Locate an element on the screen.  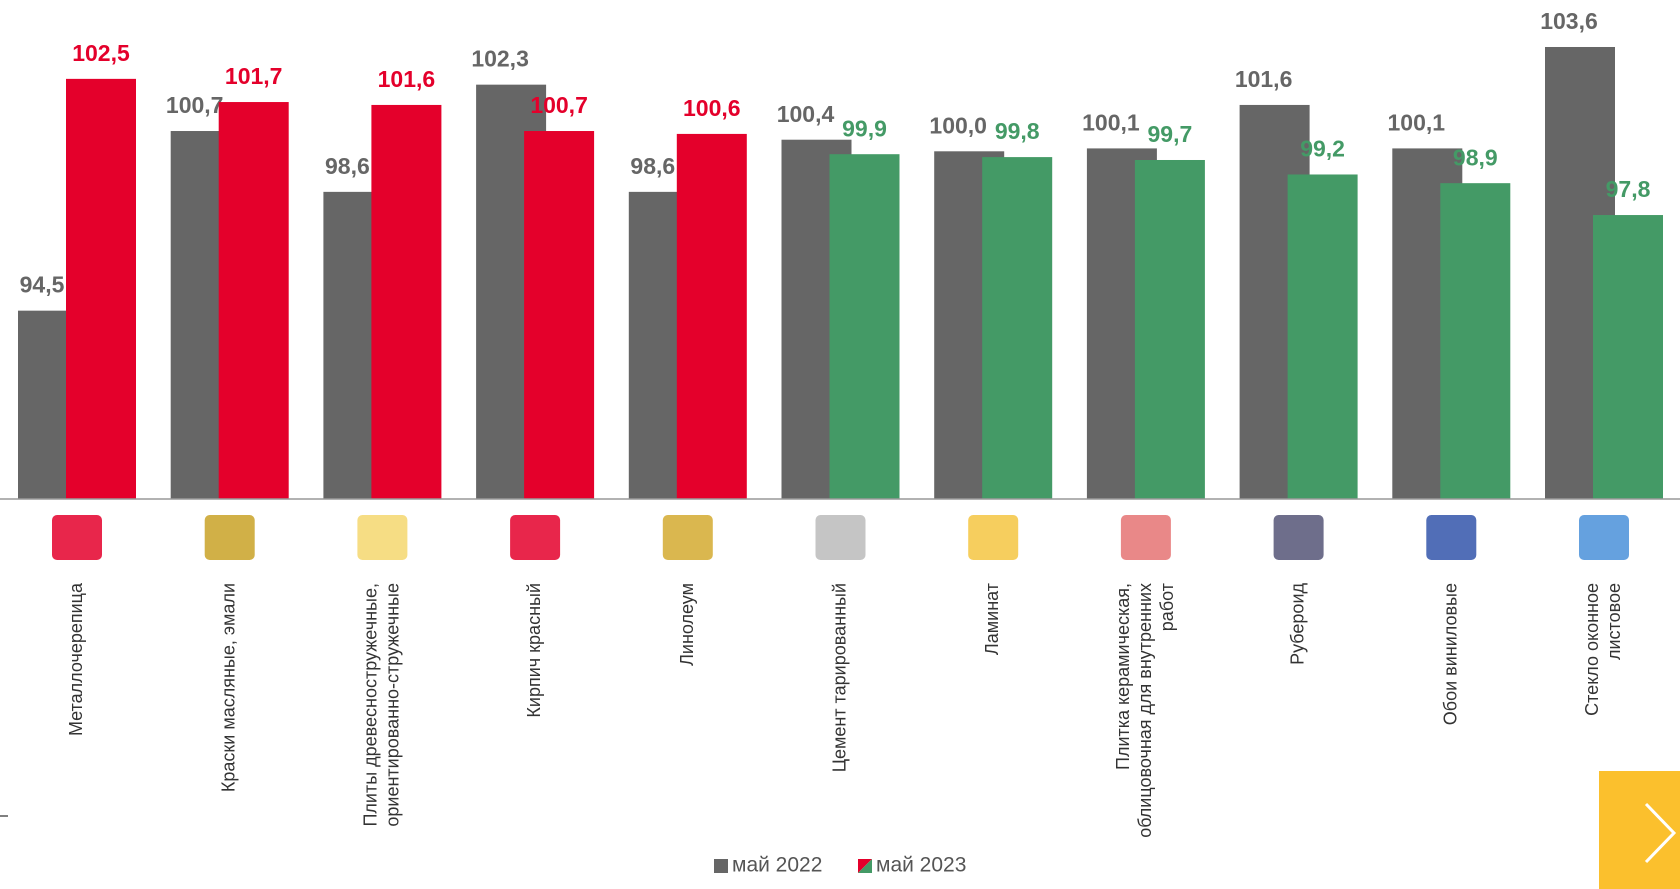
category-label: Рубероид is located at coordinates (1297, 624).